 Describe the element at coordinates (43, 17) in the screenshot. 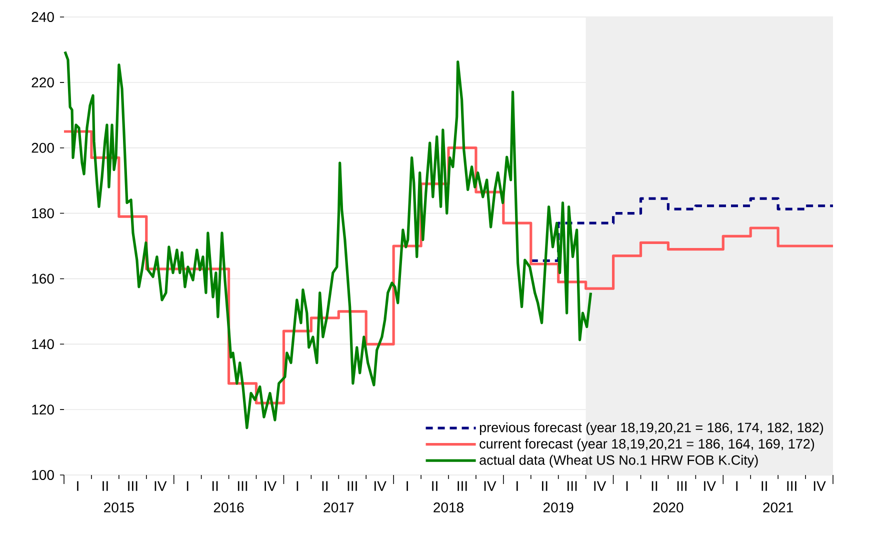

I see `y-tick-label: 240` at that location.